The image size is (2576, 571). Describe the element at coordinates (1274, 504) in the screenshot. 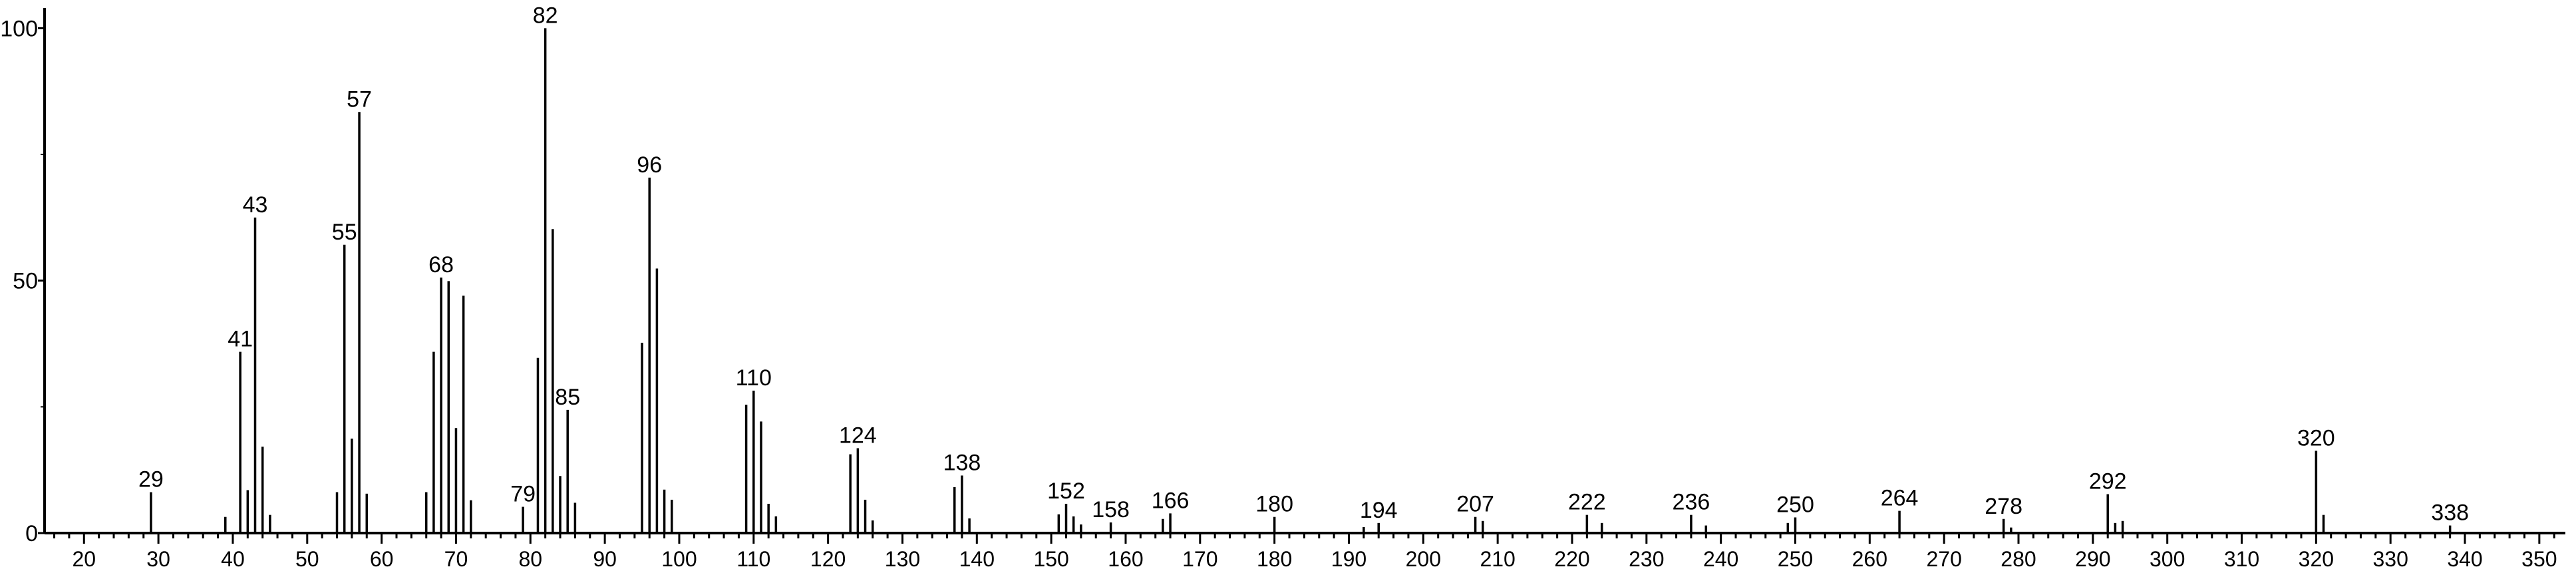

I see `peak-label: 180` at that location.